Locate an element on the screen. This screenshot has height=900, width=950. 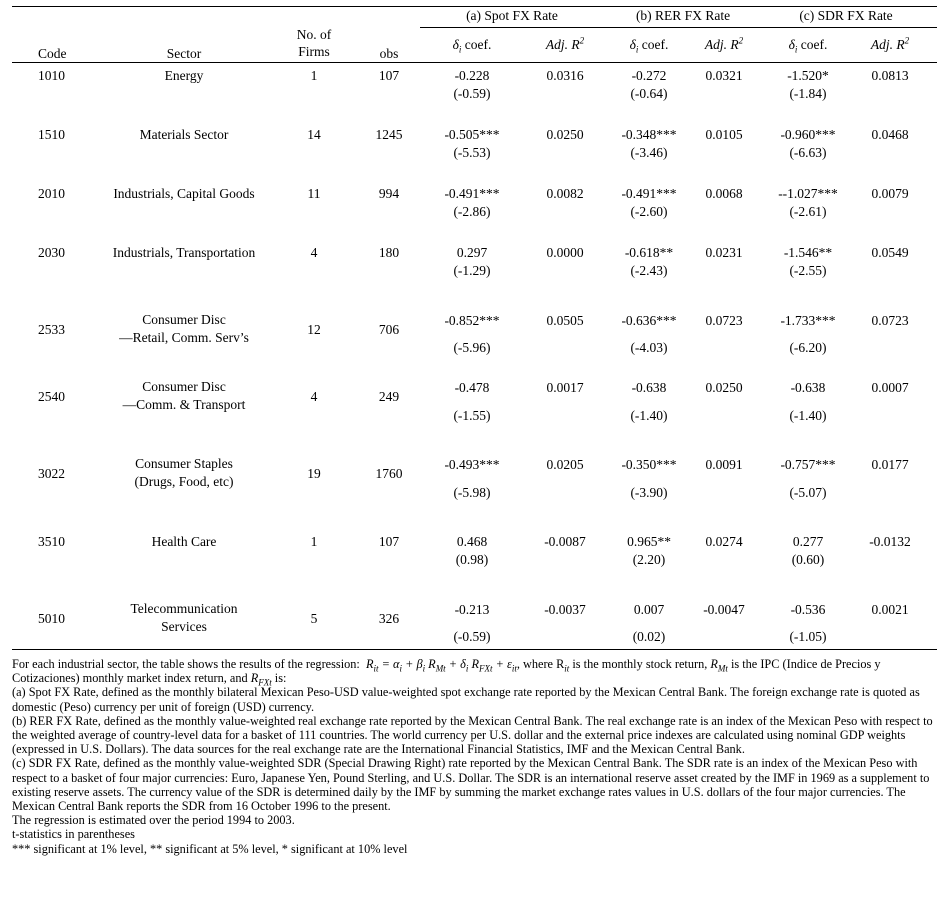
row-spot-tstat: (-5.53) is located at coordinates (472, 152).